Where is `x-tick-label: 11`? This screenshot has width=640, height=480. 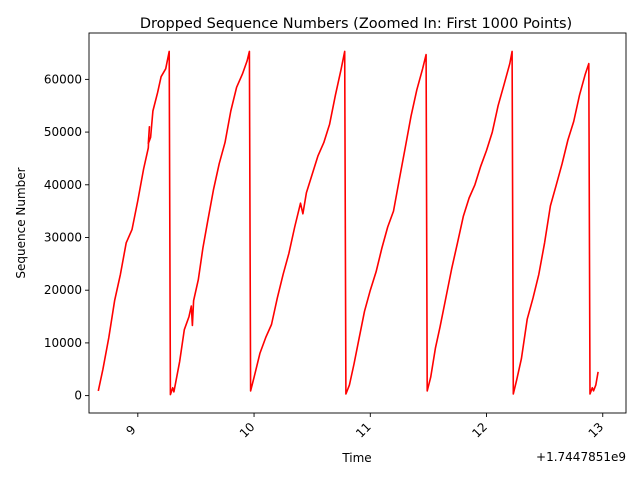 x-tick-label: 11 is located at coordinates (363, 430).